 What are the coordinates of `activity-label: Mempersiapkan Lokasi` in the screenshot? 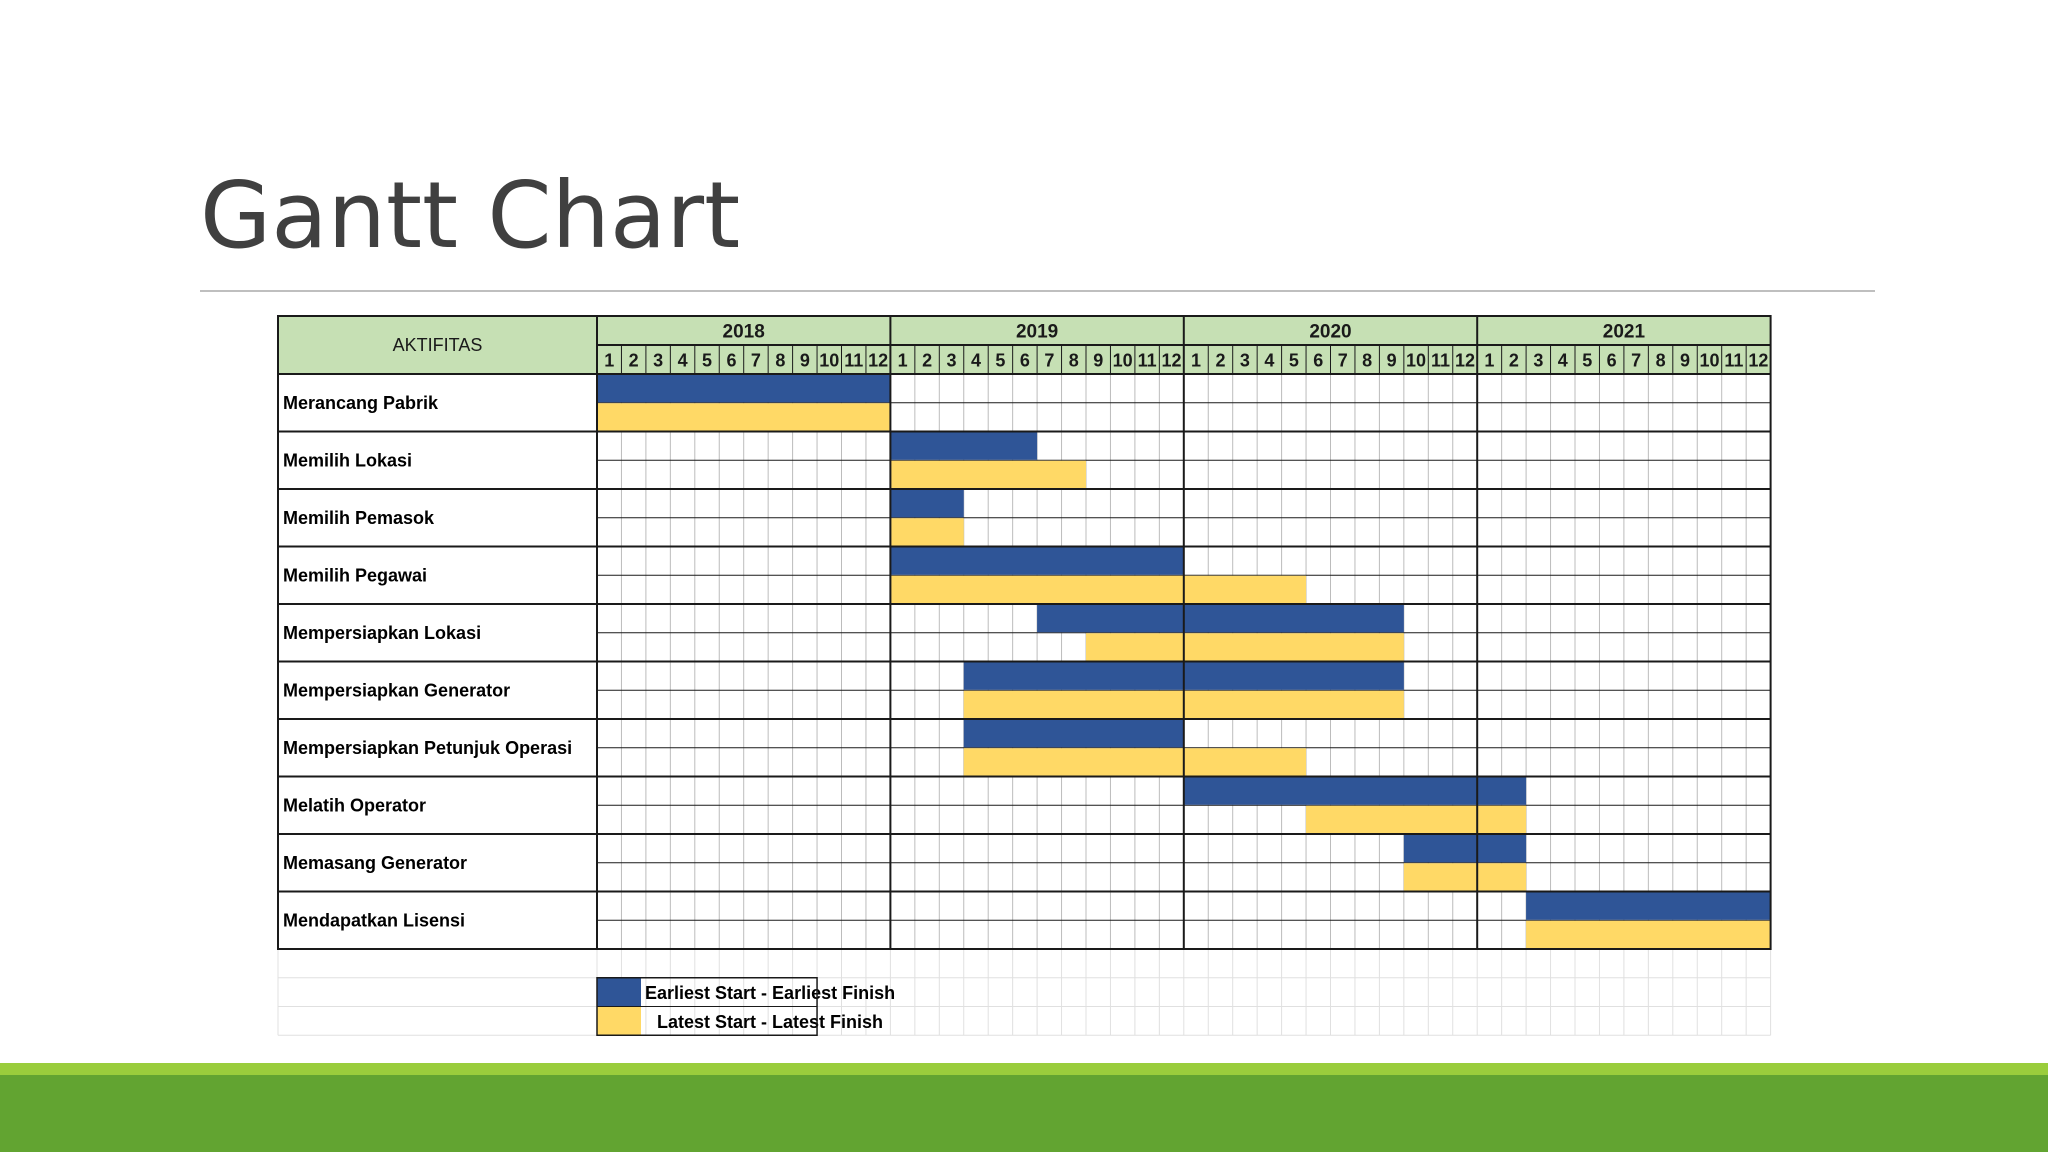 It's located at (382, 633).